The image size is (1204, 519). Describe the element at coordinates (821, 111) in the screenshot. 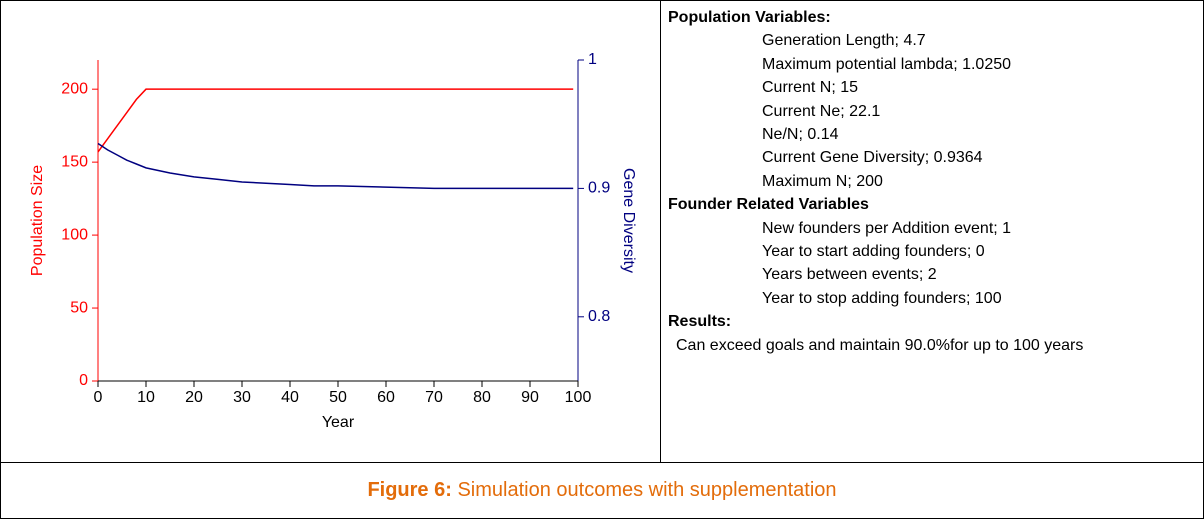

I see `section-item: Current Ne; 22.1` at that location.